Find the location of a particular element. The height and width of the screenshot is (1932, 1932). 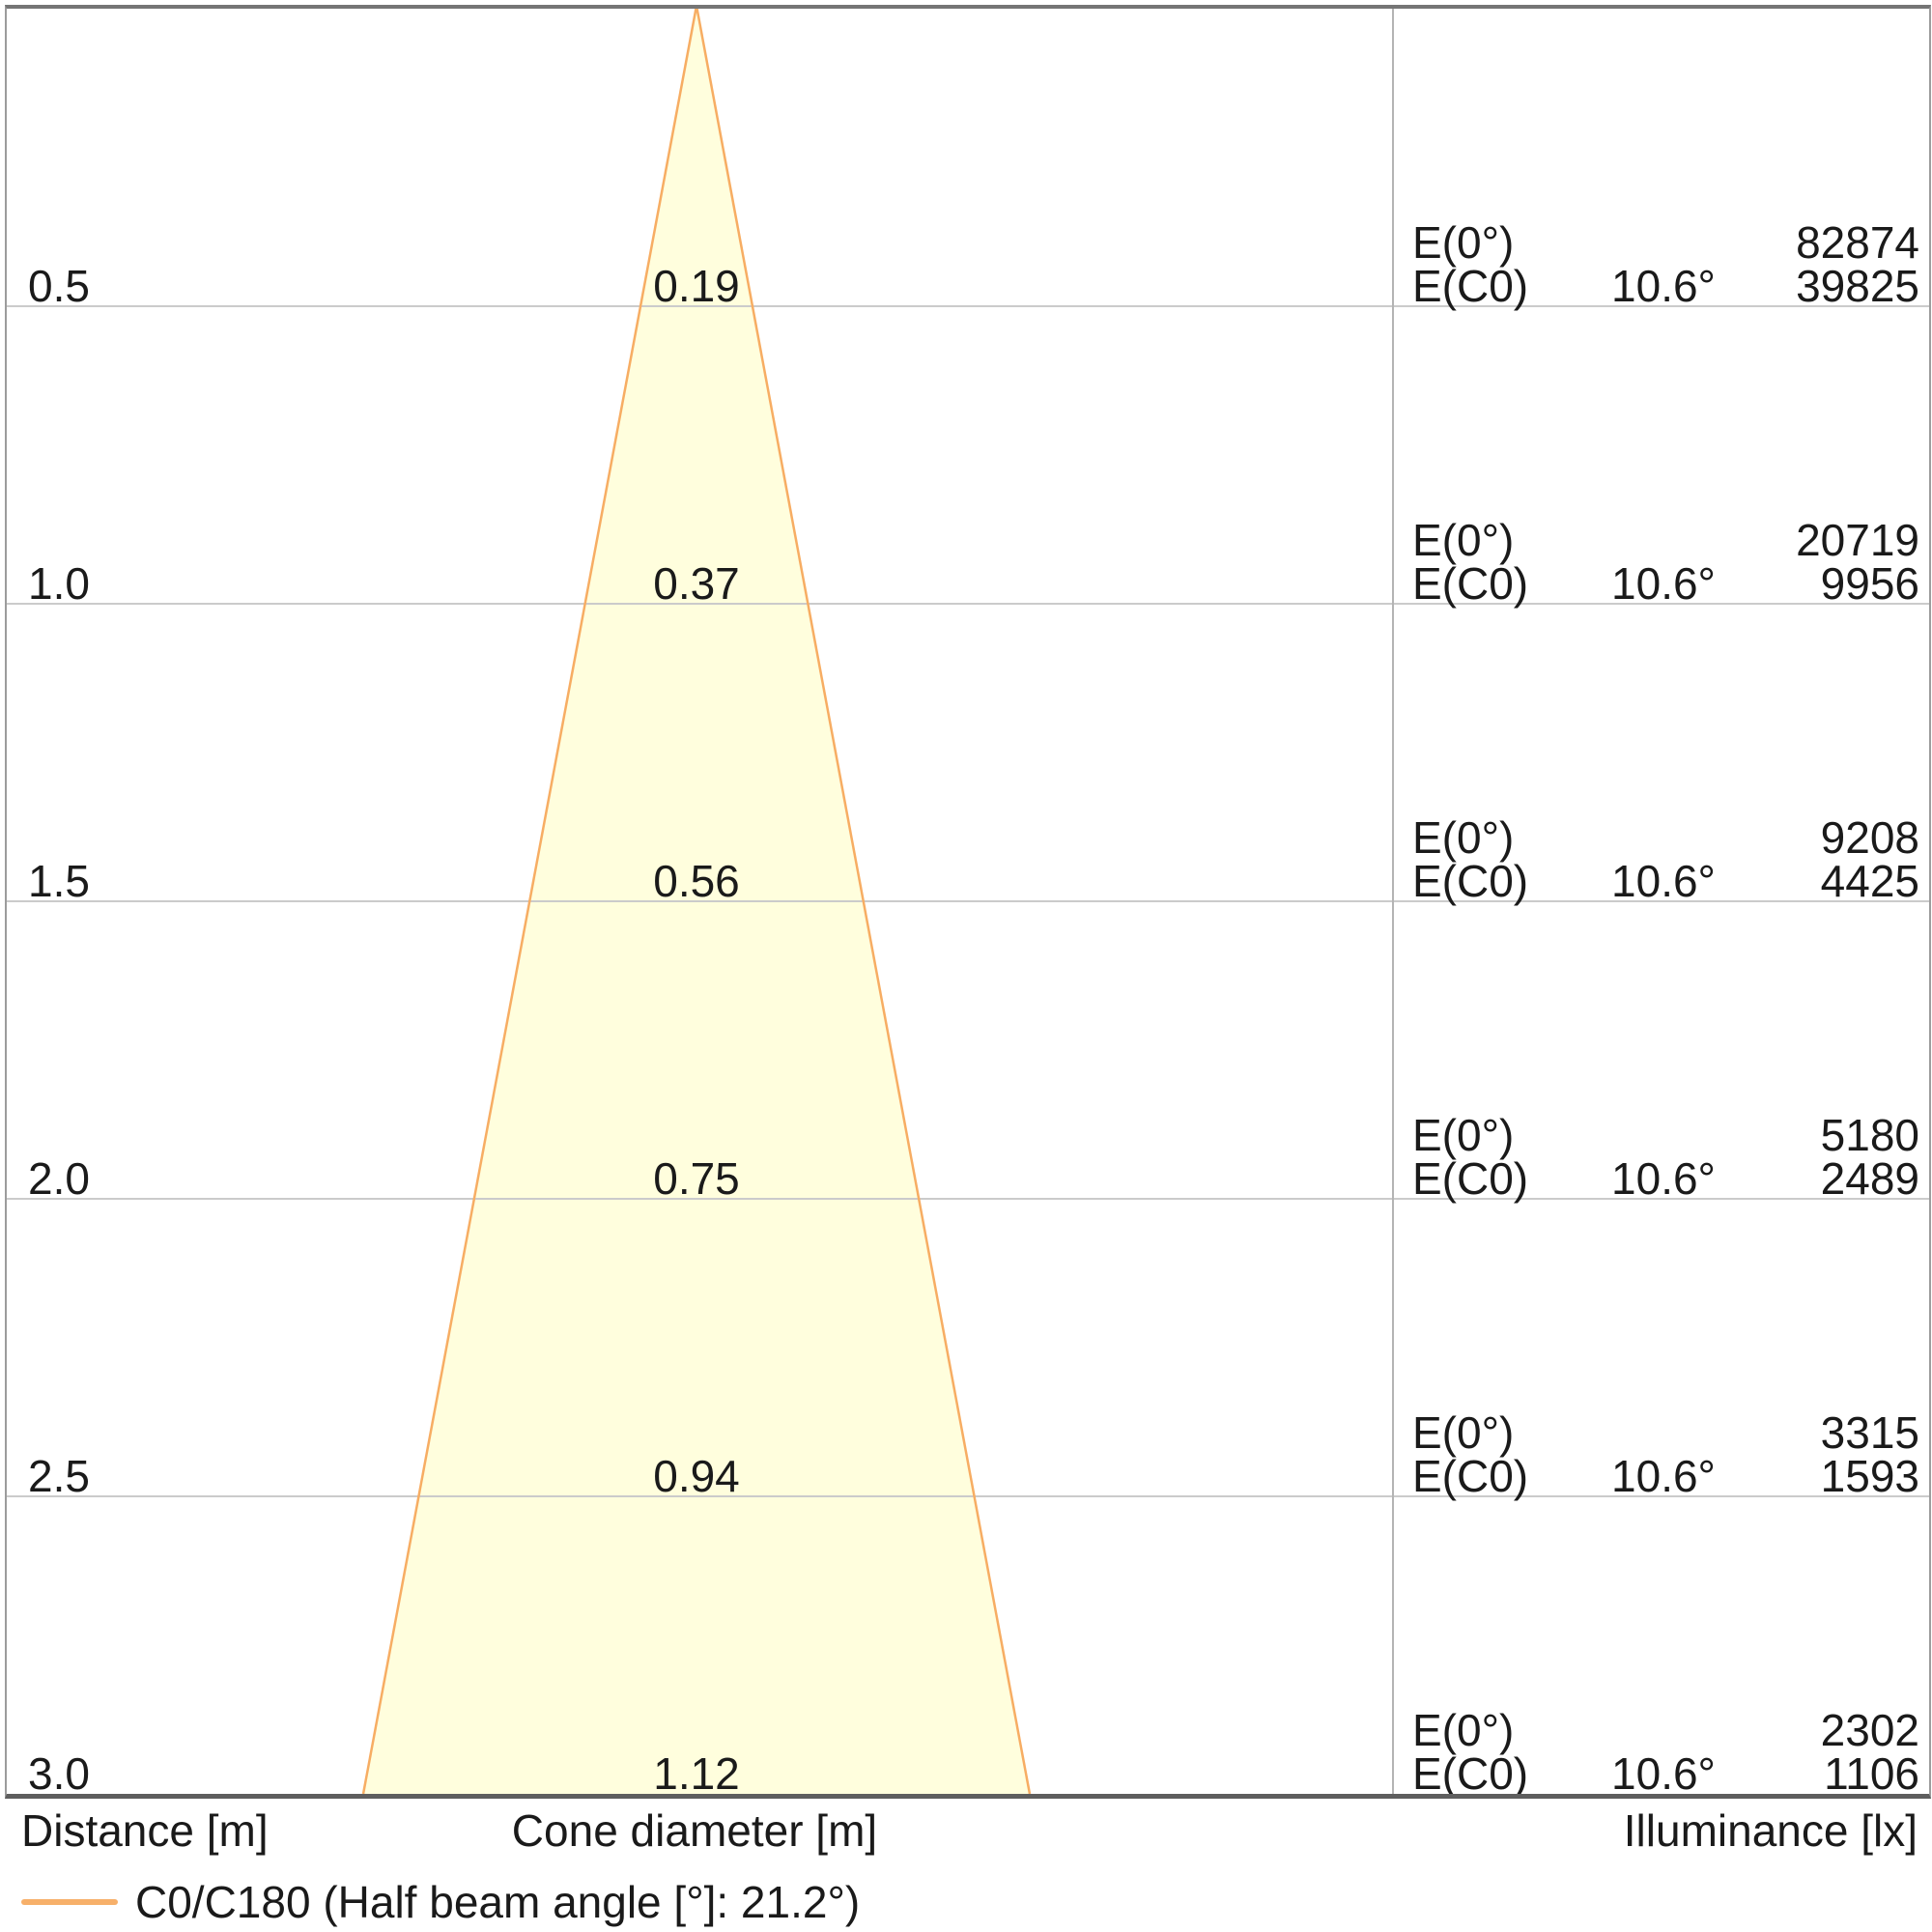

ec0-value: 1106 is located at coordinates (1871, 1773).